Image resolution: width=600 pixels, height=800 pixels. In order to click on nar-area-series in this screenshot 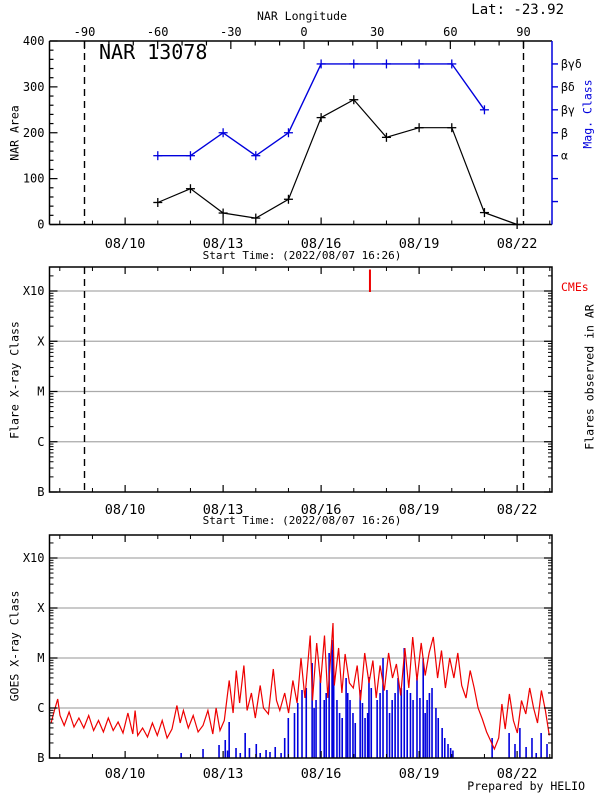, I will do `click(337, 162)`.